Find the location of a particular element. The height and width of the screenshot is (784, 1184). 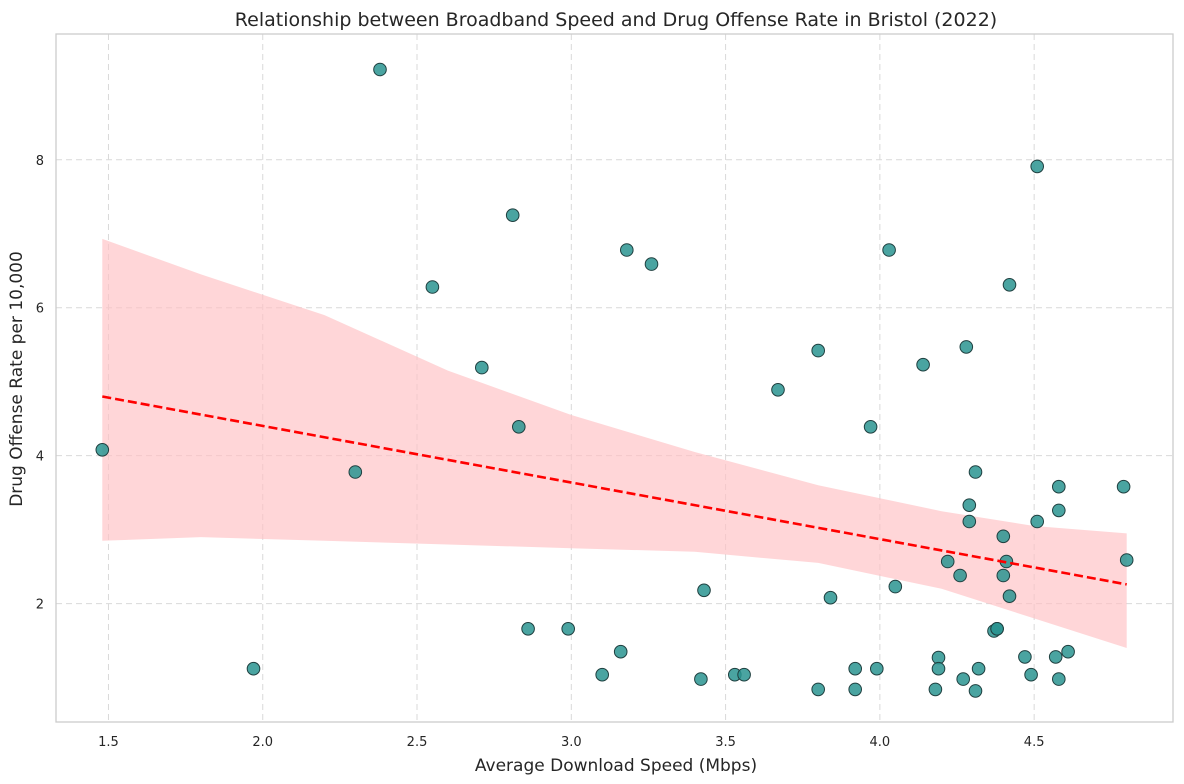

x-tick-label: 3.5 is located at coordinates (725, 742).